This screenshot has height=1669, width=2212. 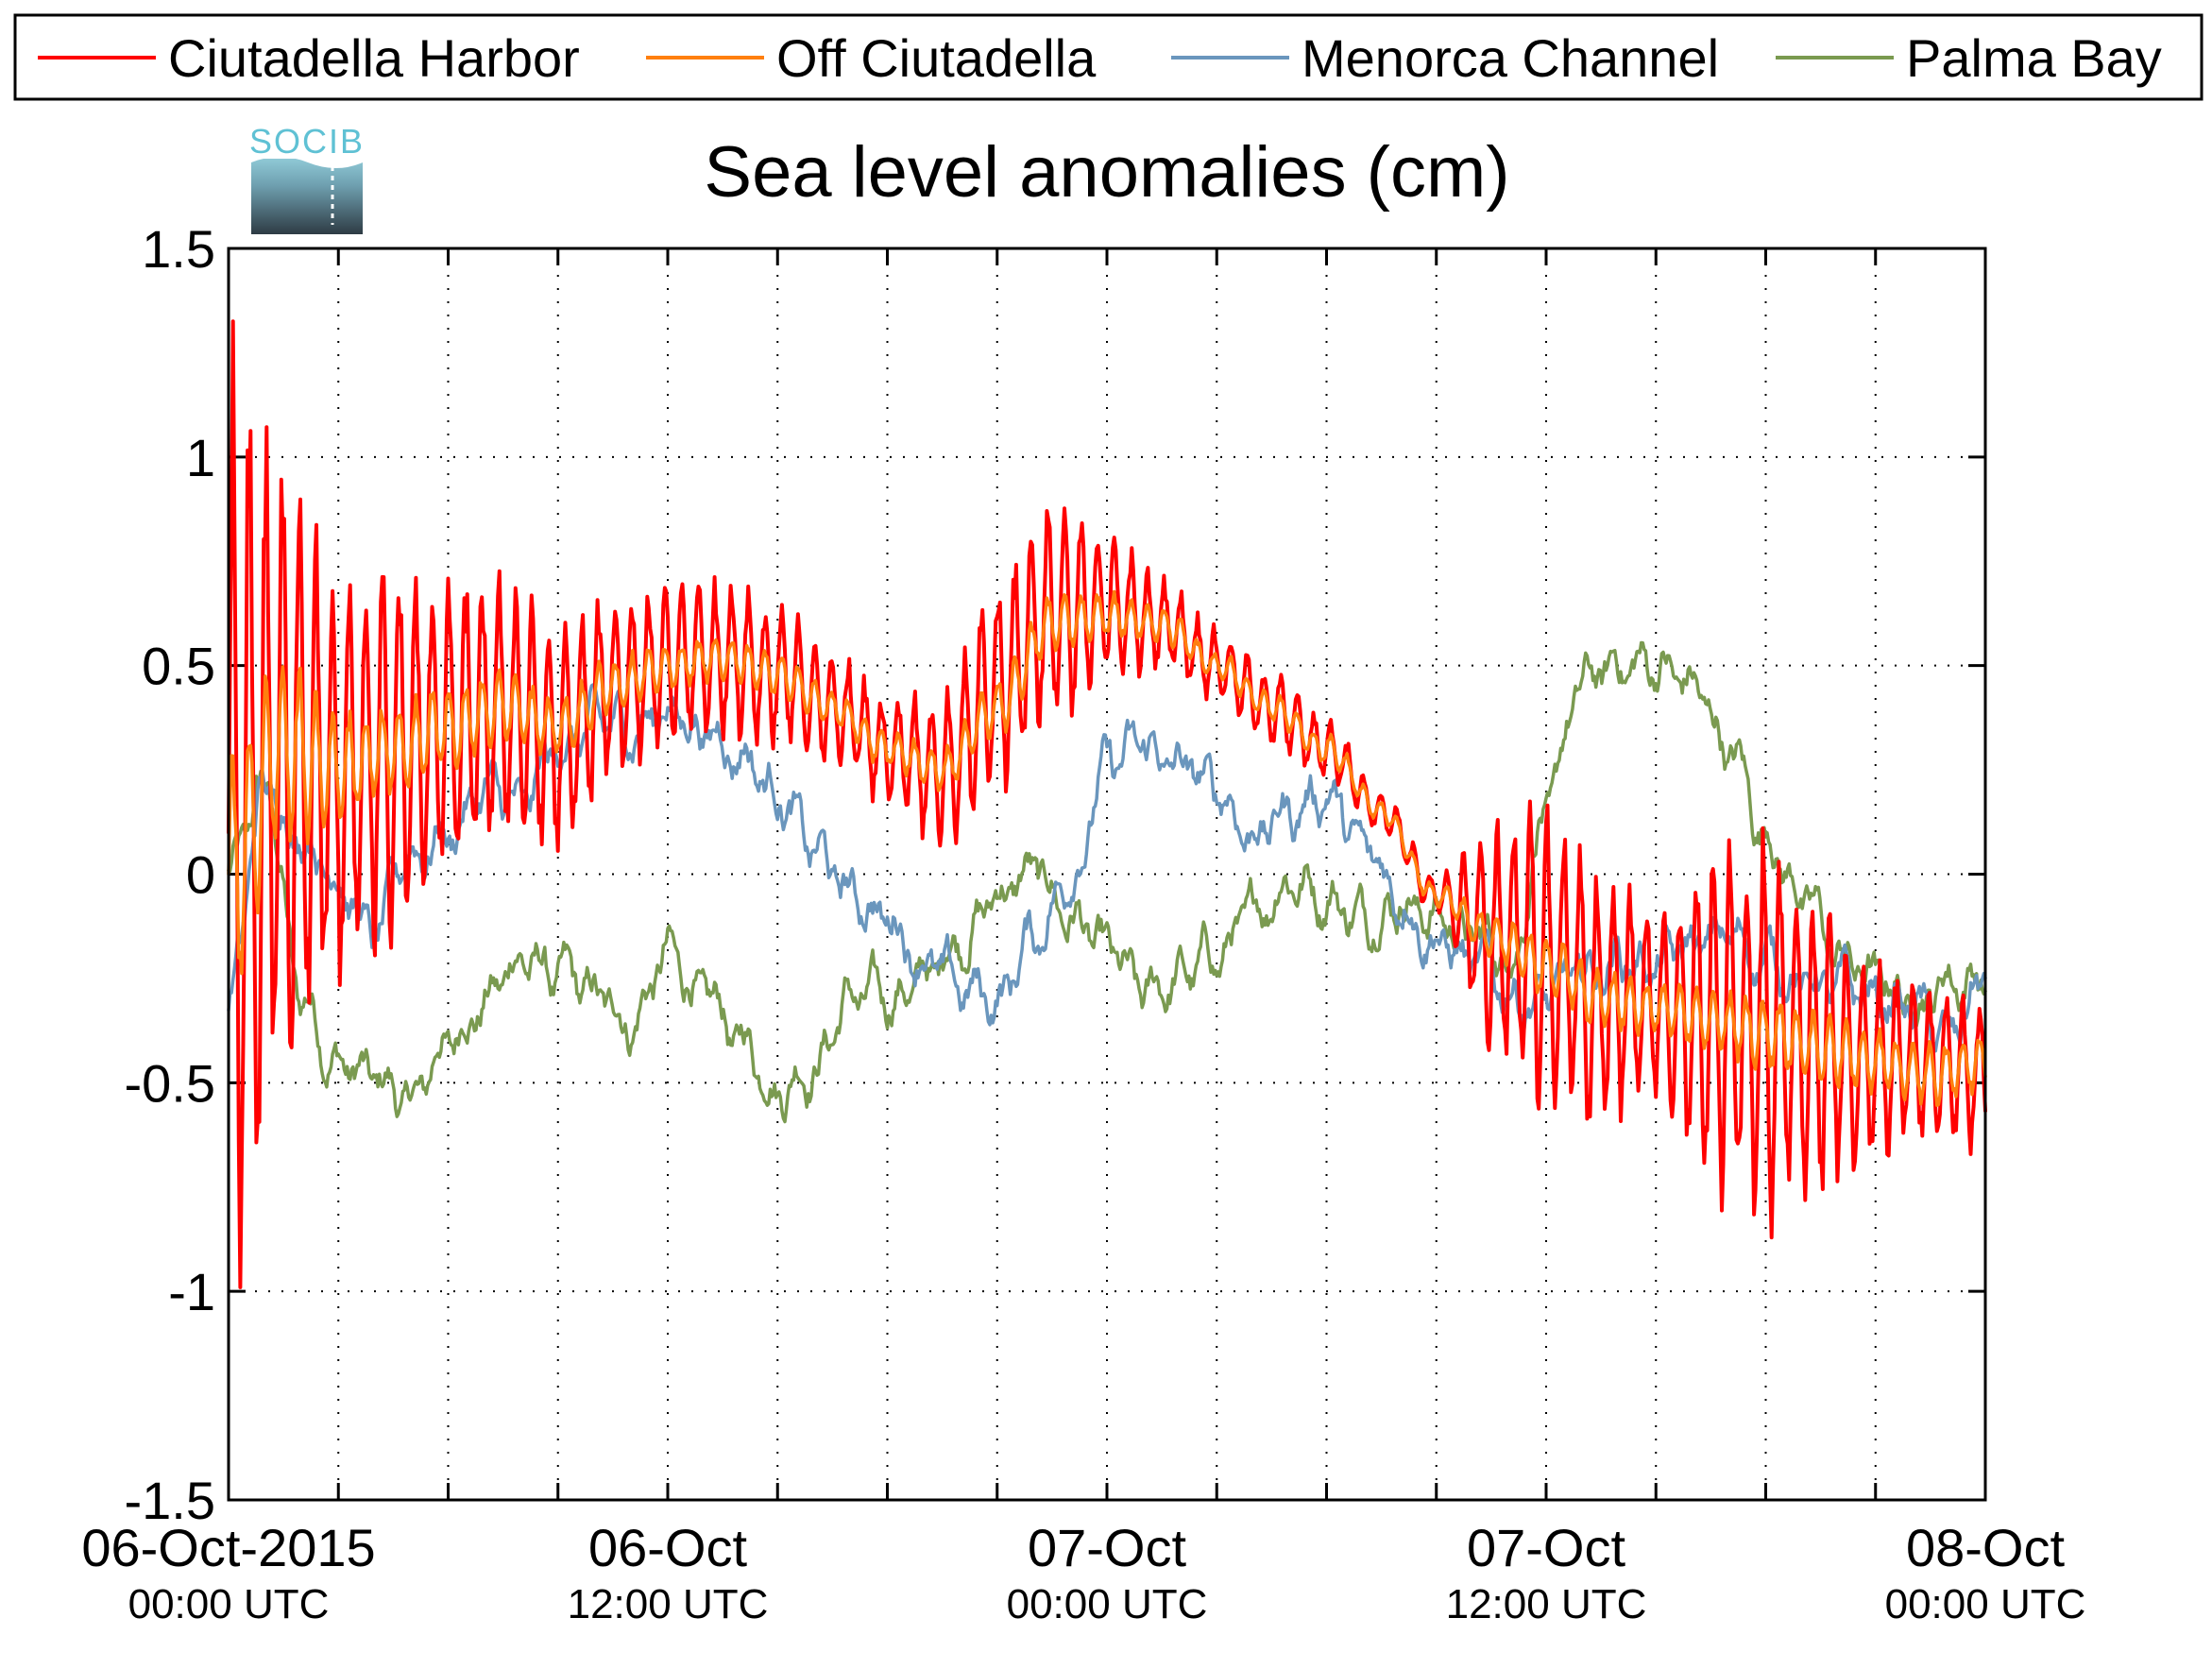 I want to click on logo-text: SOCIB, so click(x=307, y=142).